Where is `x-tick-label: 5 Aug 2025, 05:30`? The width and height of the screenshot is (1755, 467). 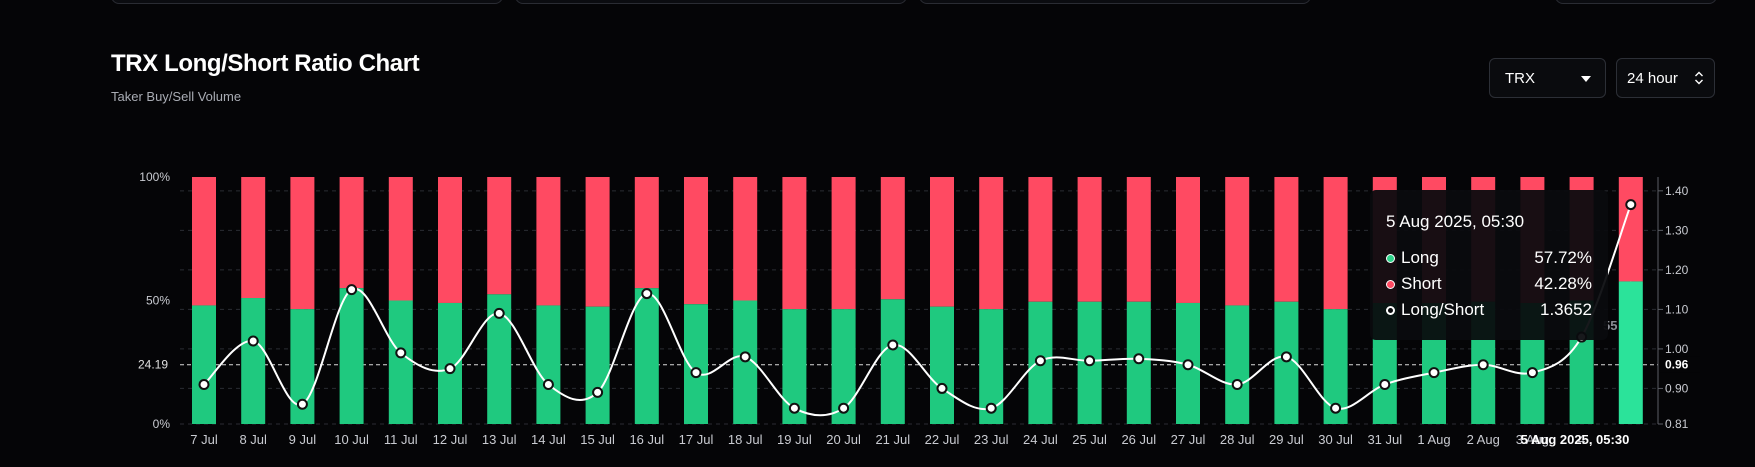 x-tick-label: 5 Aug 2025, 05:30 is located at coordinates (1575, 439).